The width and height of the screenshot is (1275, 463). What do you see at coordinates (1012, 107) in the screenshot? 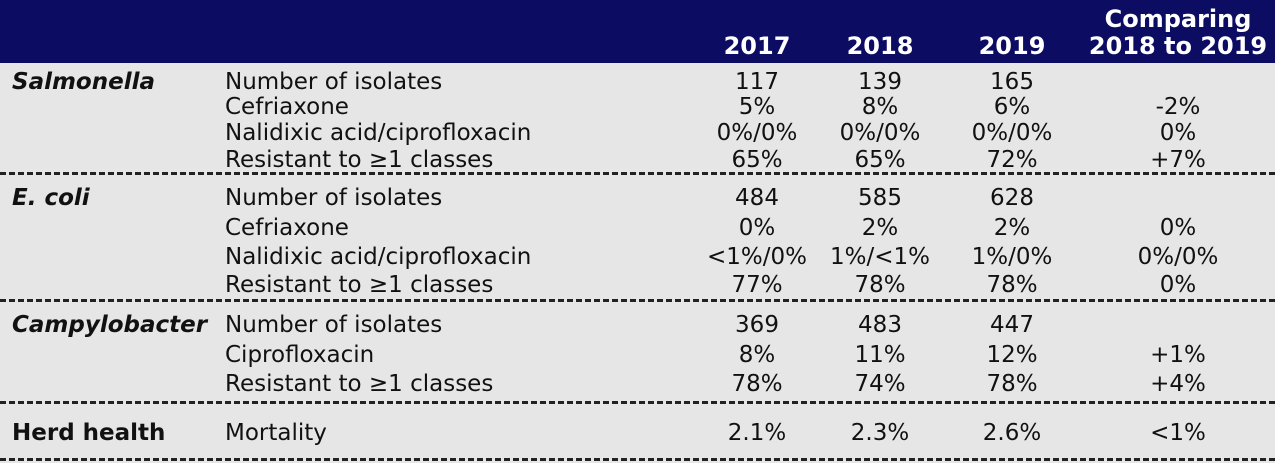
I see `cell-value: 6%` at bounding box center [1012, 107].